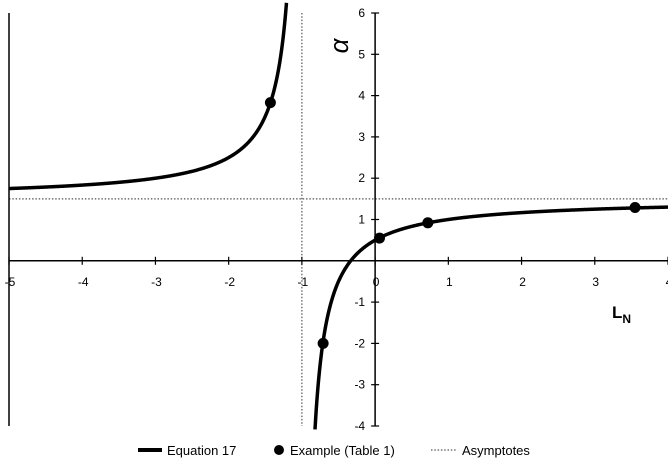  I want to click on y-tick-label: 3, so click(361, 137).